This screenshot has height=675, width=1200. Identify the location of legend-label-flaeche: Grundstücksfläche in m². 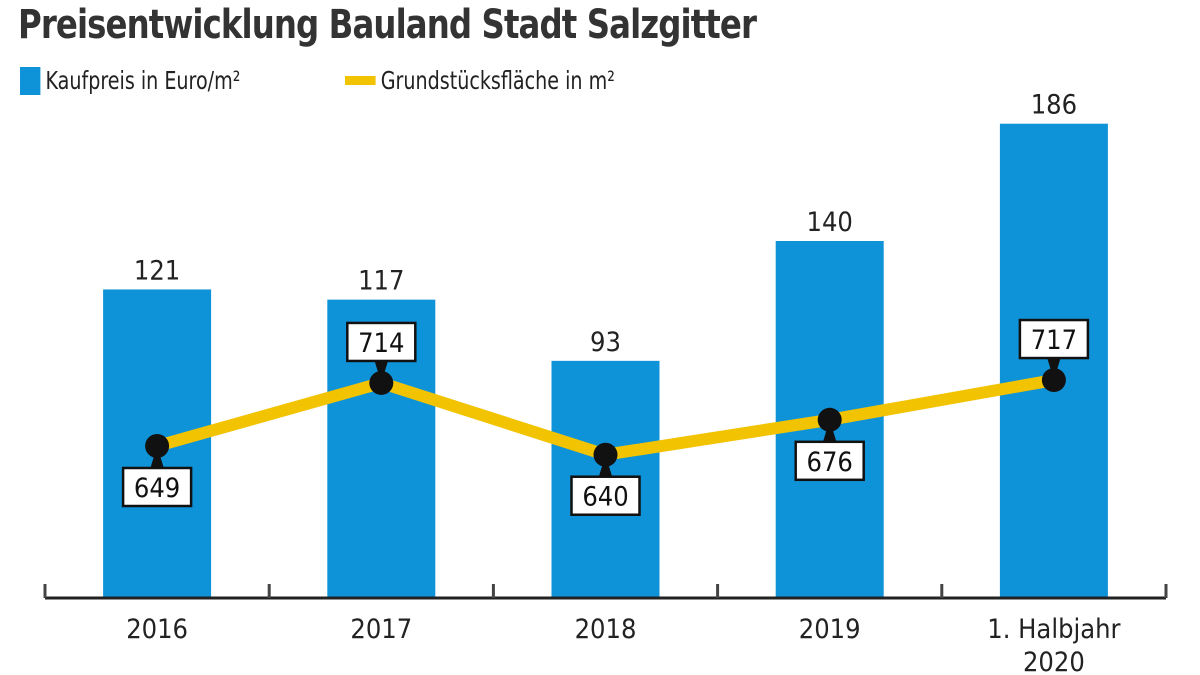
(497, 80).